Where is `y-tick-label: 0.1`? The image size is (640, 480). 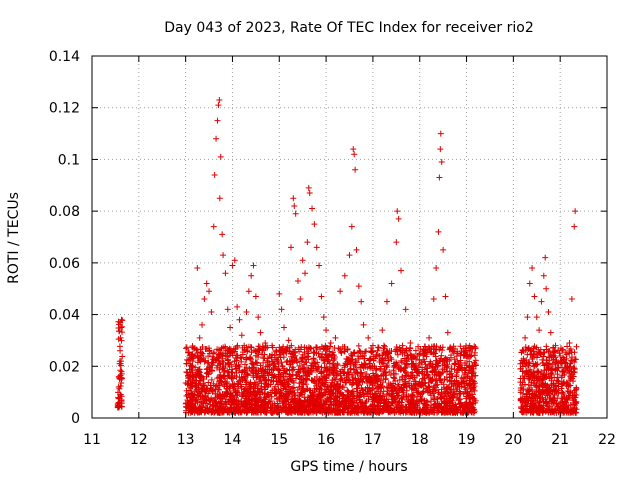
y-tick-label: 0.1 is located at coordinates (69, 160).